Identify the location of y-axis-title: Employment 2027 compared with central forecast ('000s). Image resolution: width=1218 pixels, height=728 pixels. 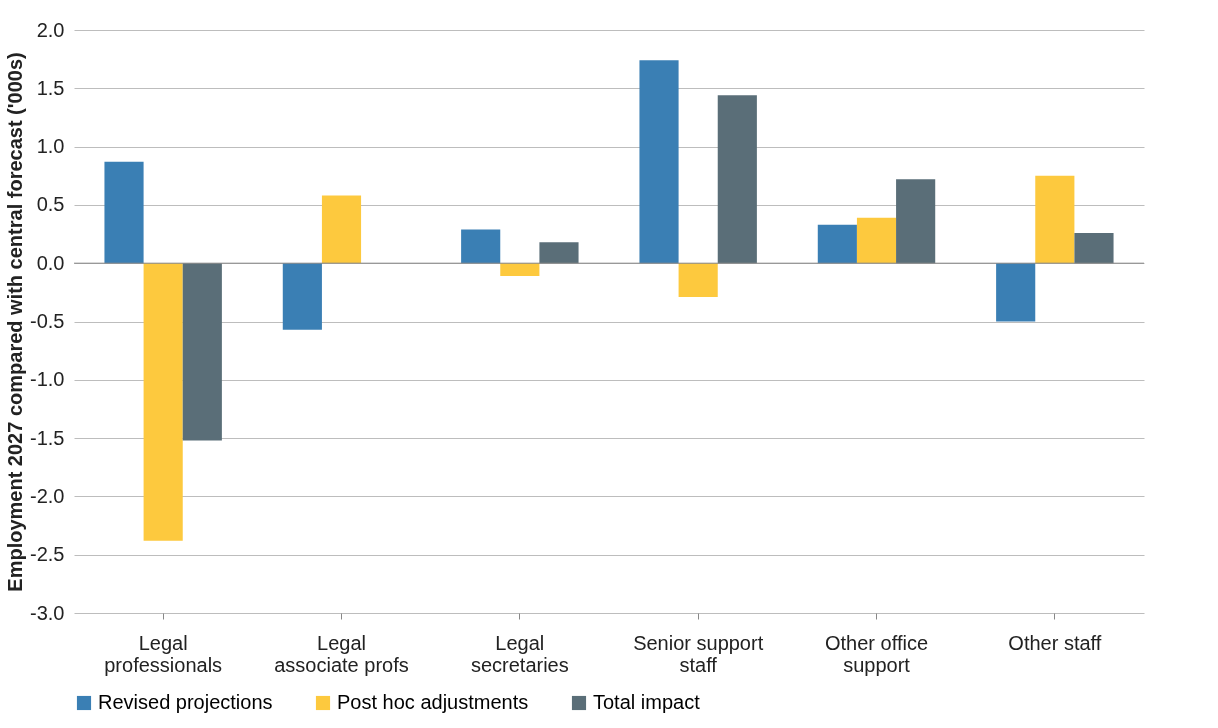
(15, 322).